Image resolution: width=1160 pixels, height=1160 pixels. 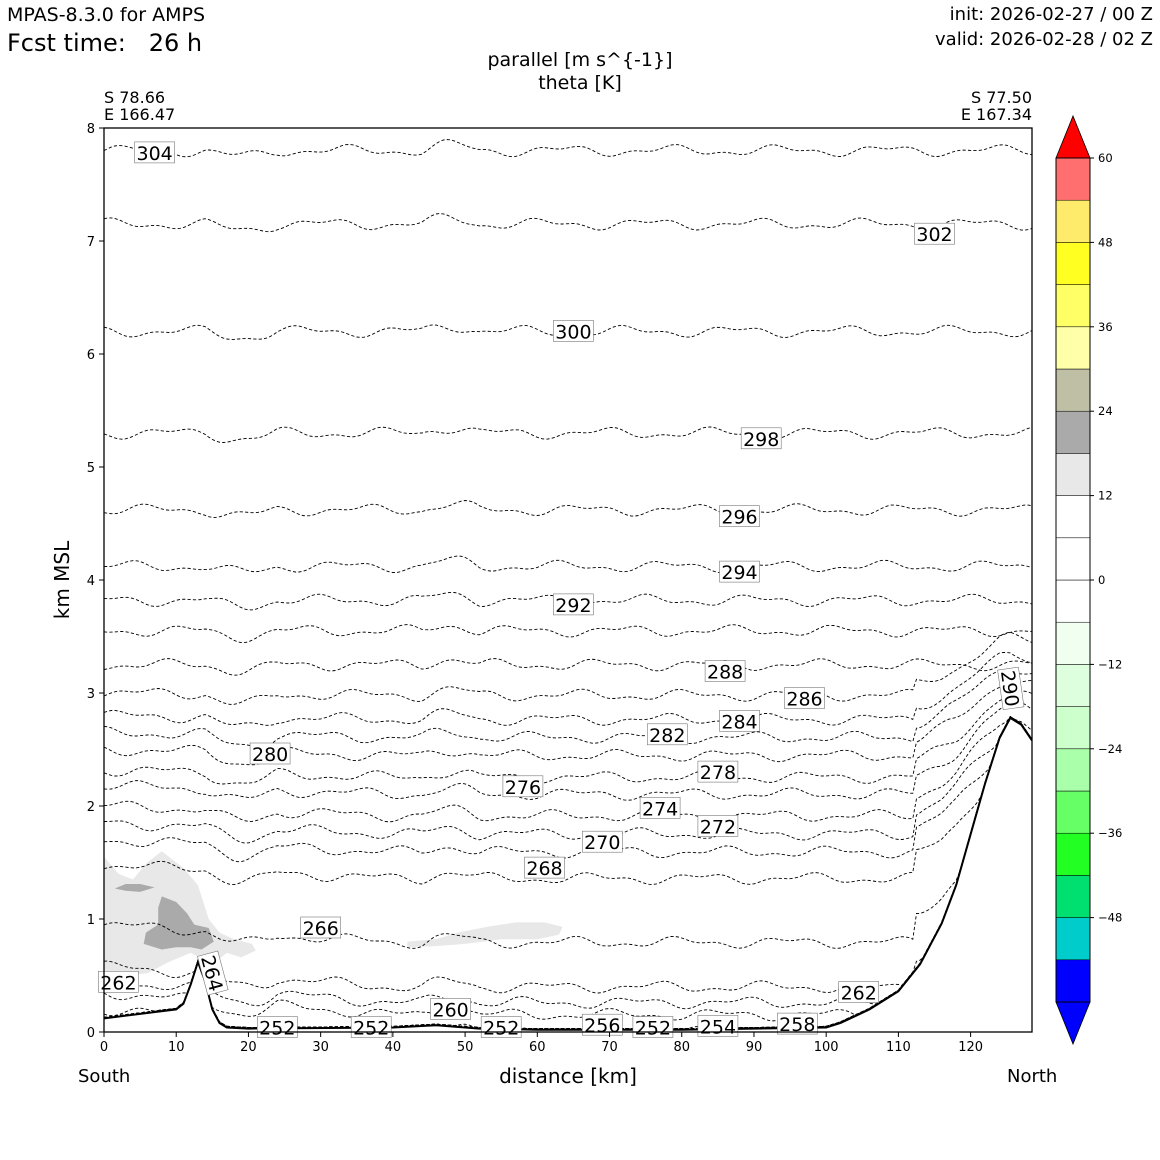 I want to click on colorbar-tick-label: 12, so click(x=1105, y=496).